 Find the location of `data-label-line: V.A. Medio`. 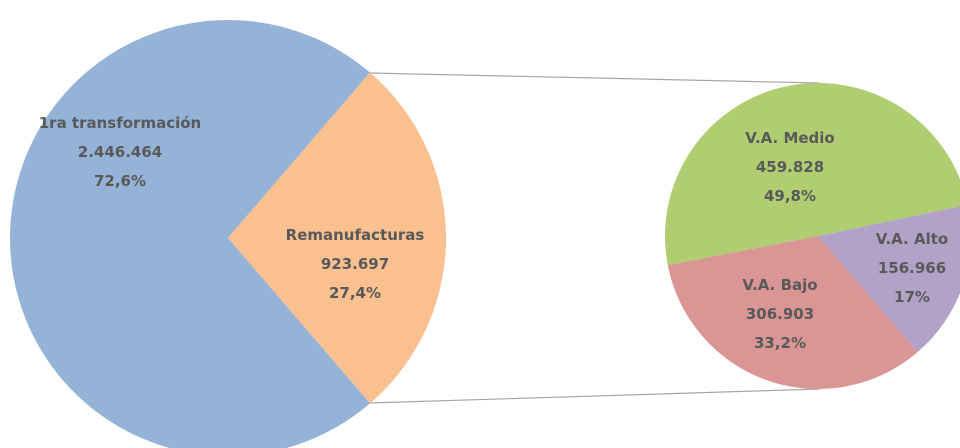

data-label-line: V.A. Medio is located at coordinates (789, 138).